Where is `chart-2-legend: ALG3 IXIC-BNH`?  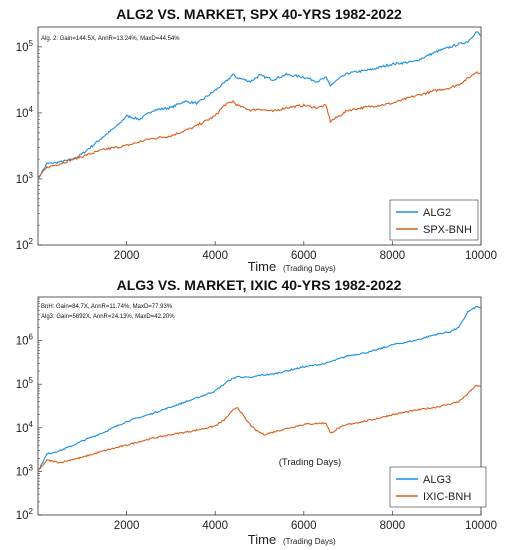
chart-2-legend: ALG3 IXIC-BNH is located at coordinates (438, 487).